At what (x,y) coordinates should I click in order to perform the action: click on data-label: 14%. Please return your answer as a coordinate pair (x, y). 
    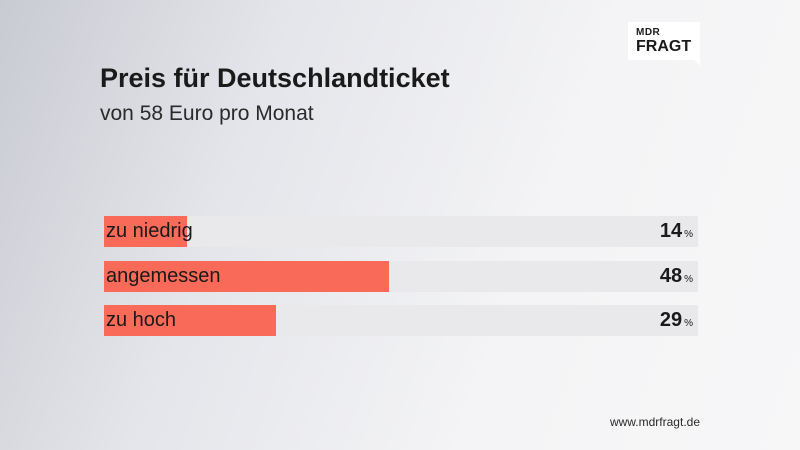
    Looking at the image, I should click on (676, 233).